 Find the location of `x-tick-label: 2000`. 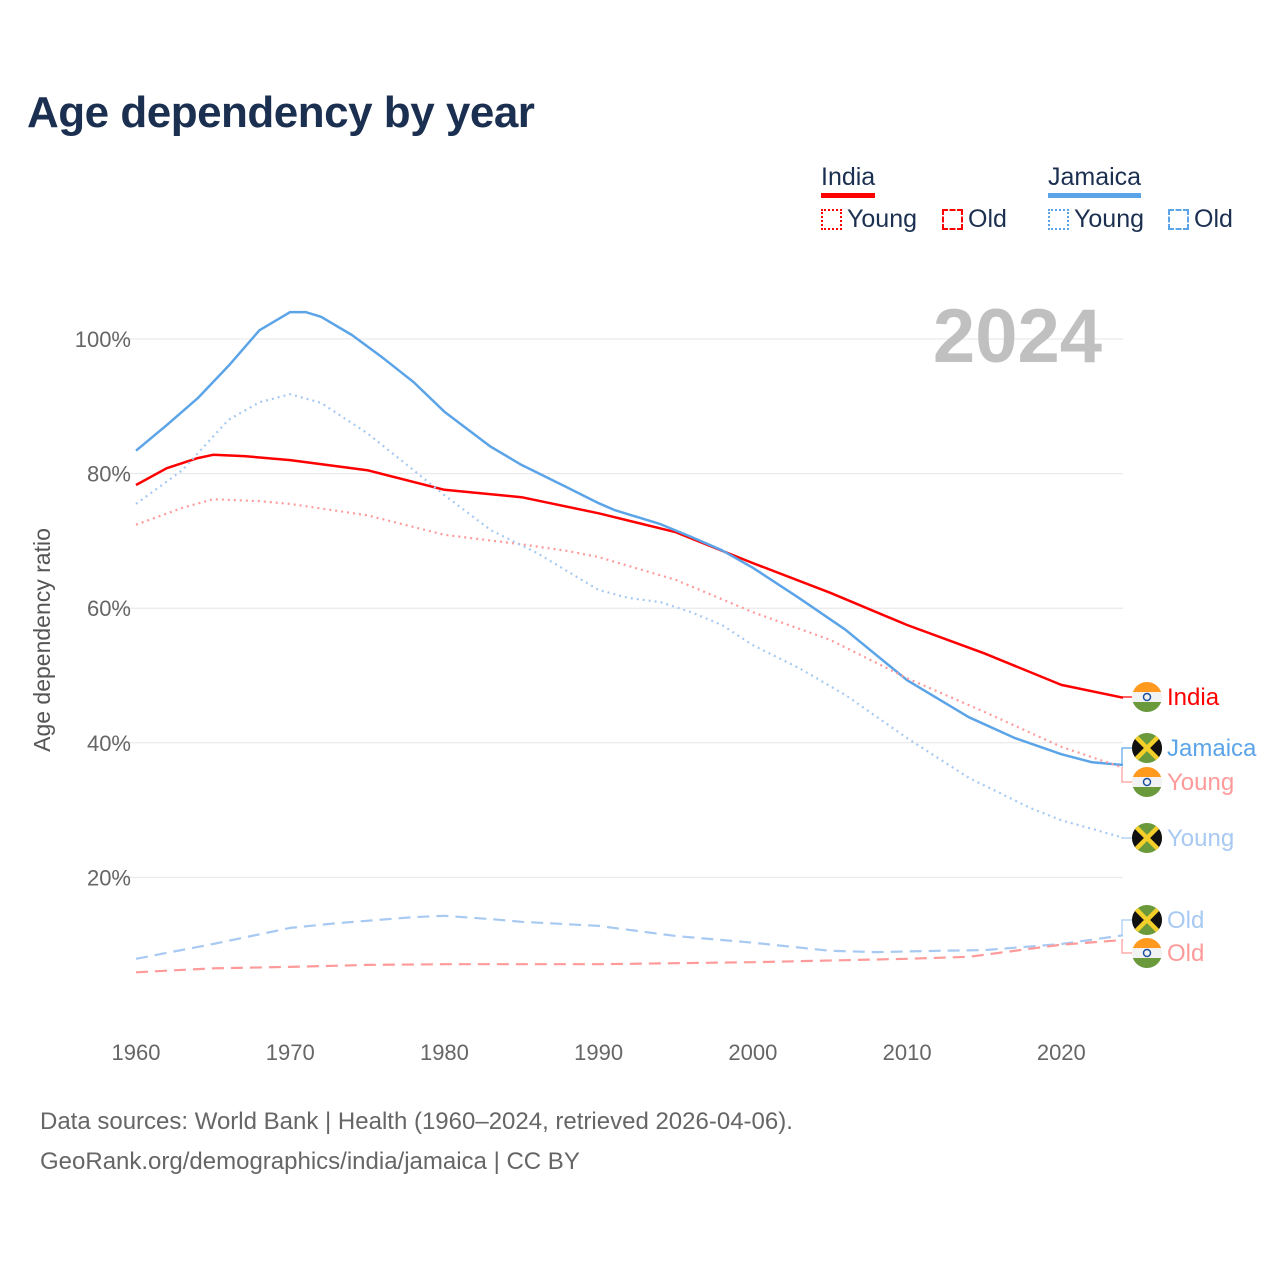

x-tick-label: 2000 is located at coordinates (752, 1052).